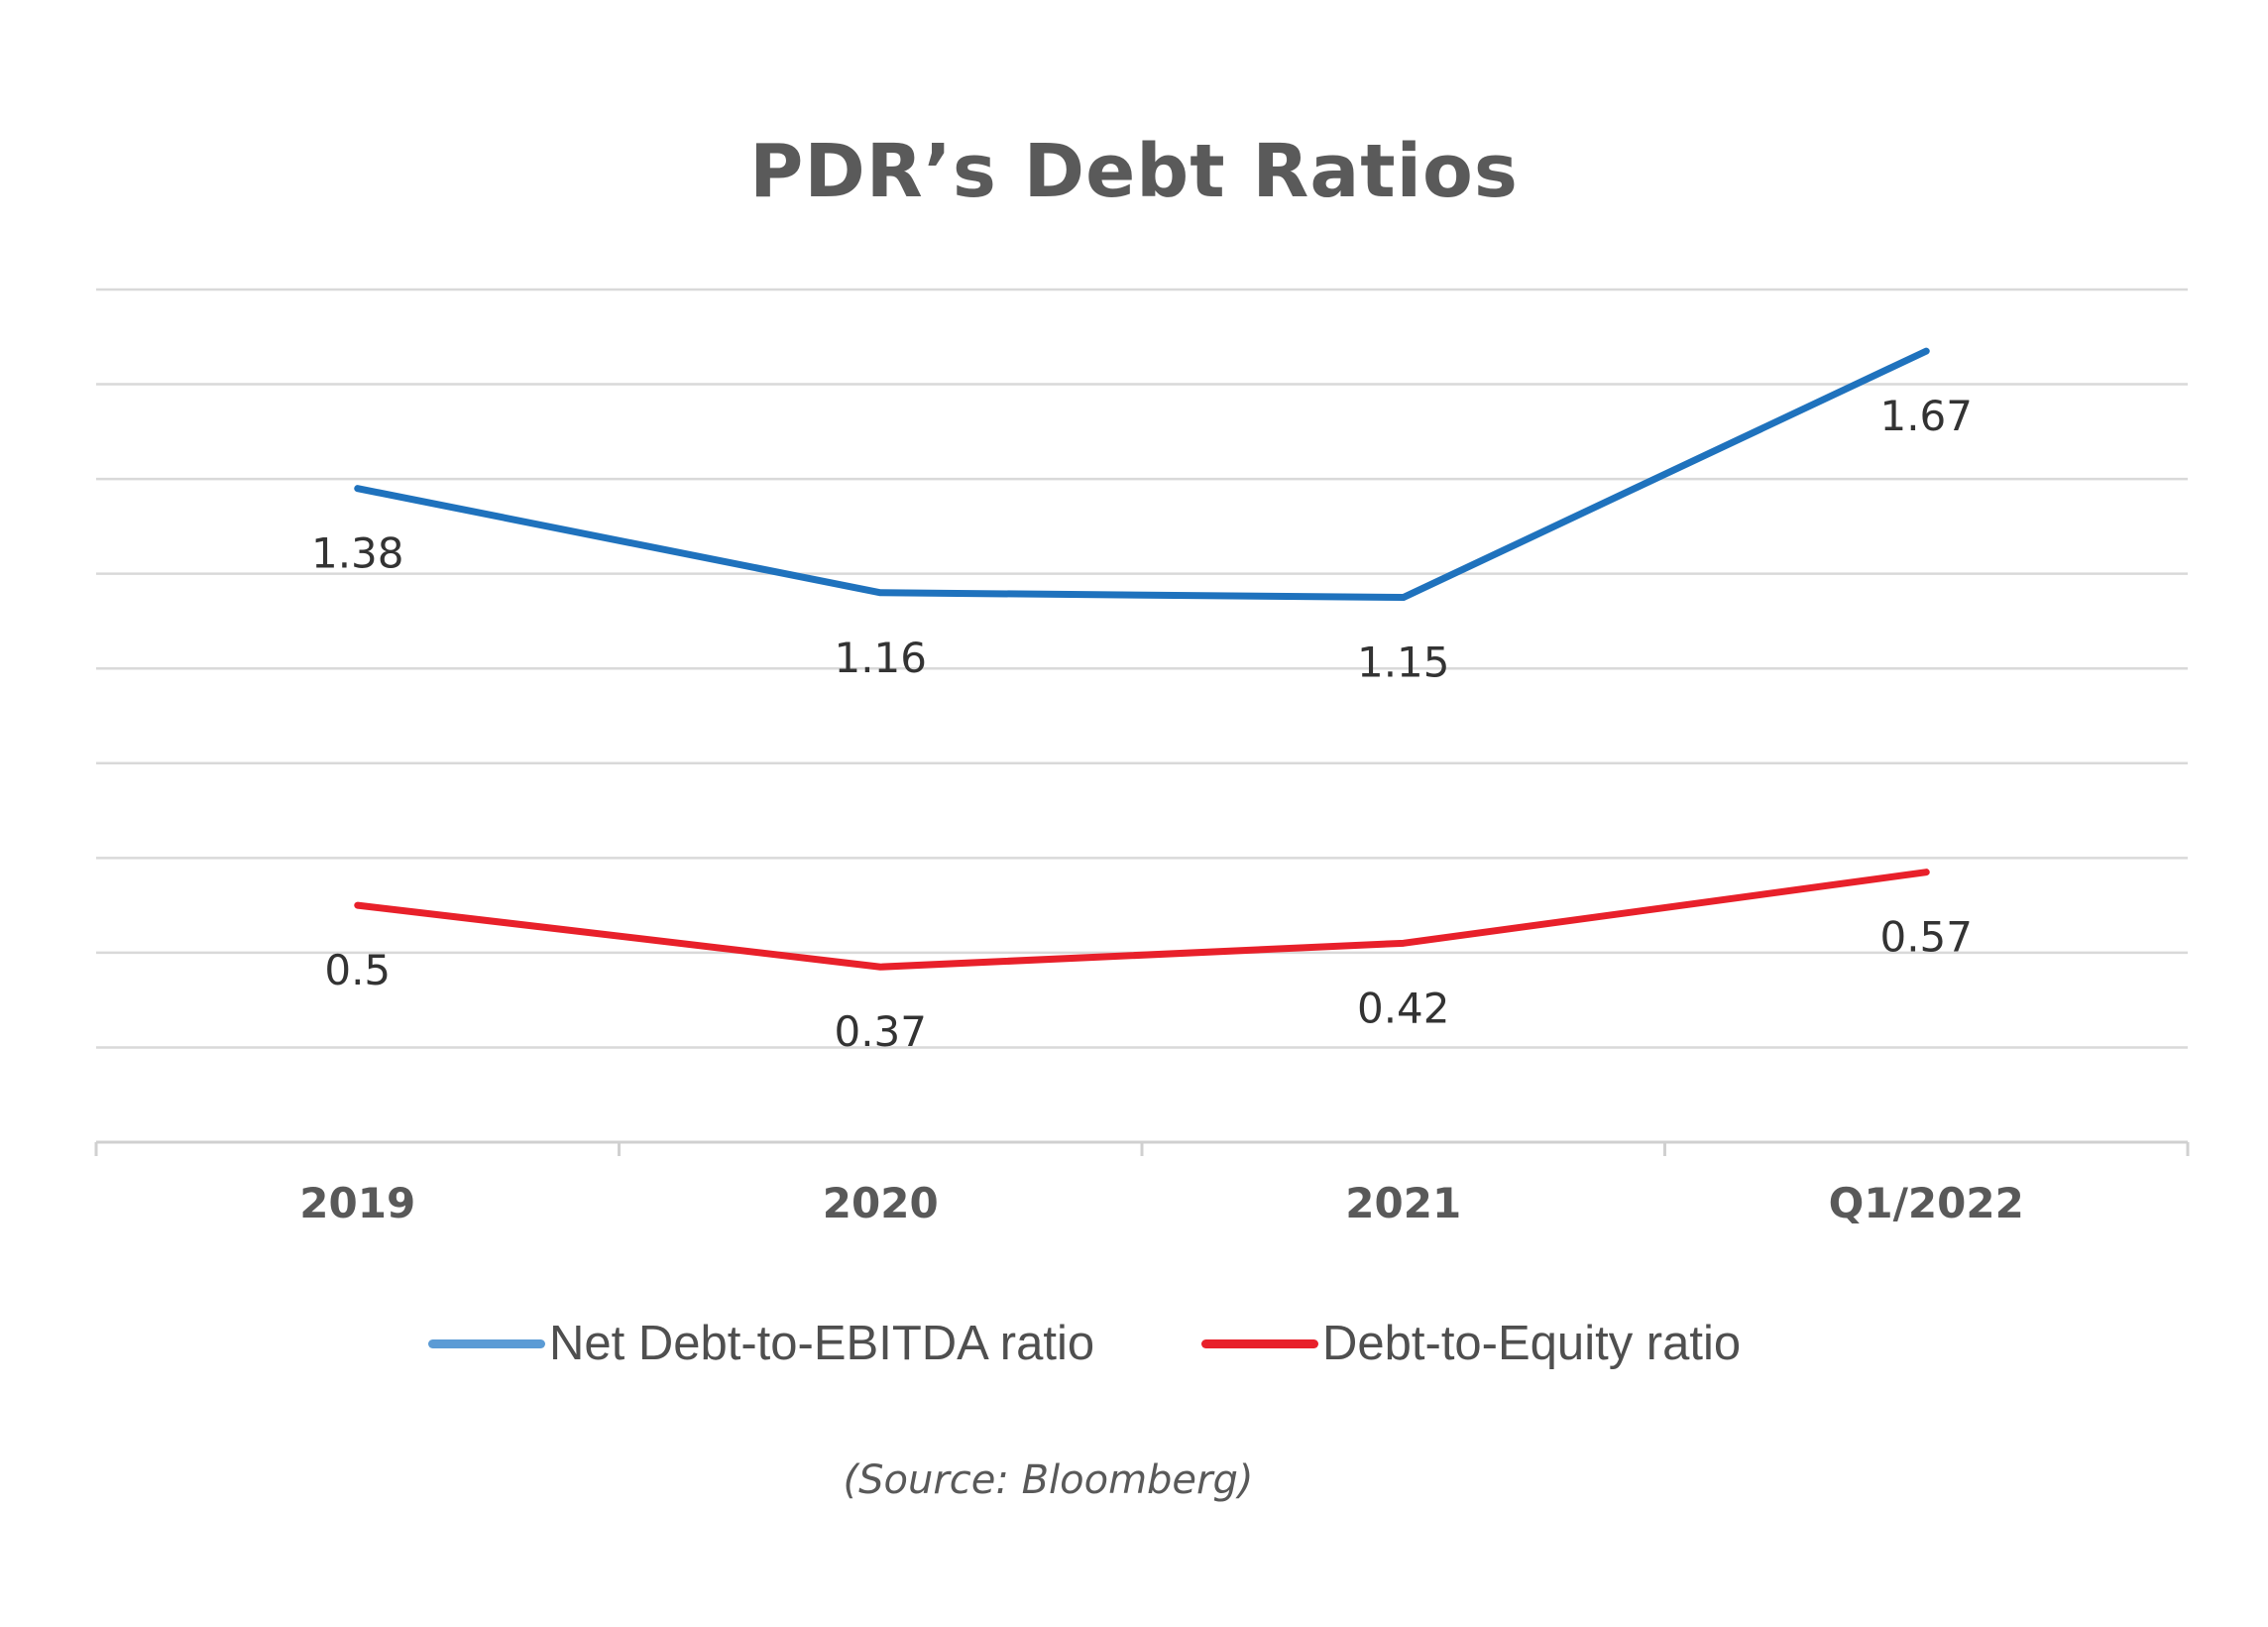  What do you see at coordinates (1403, 1008) in the screenshot?
I see `data-label: 0.42` at bounding box center [1403, 1008].